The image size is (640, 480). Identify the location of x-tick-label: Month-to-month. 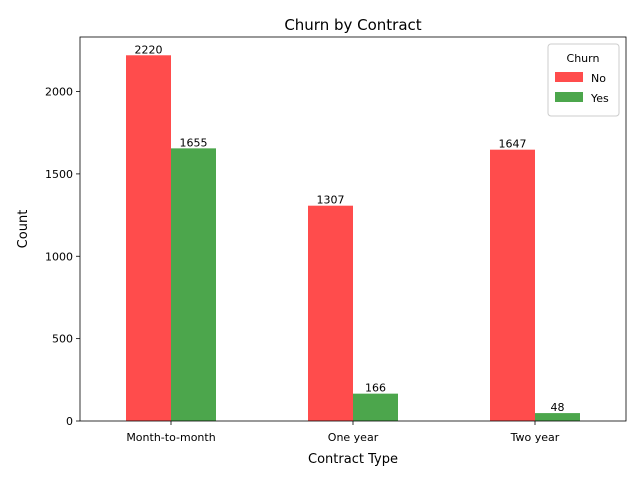
(170, 437).